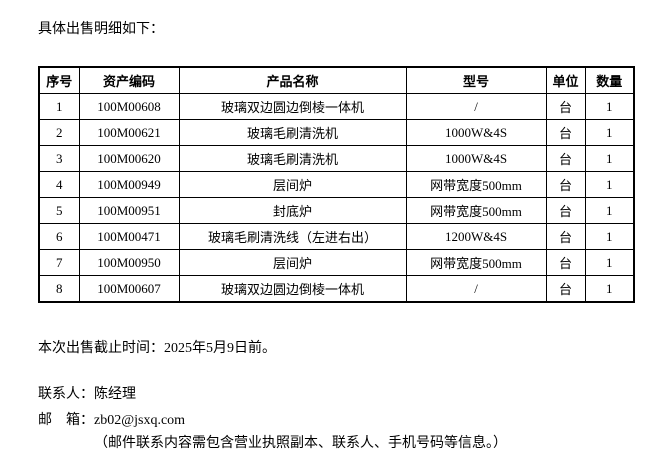  I want to click on table-row: 1 100M00608 玻璃双边圆边倒棱一体机 / 台 1, so click(336, 106).